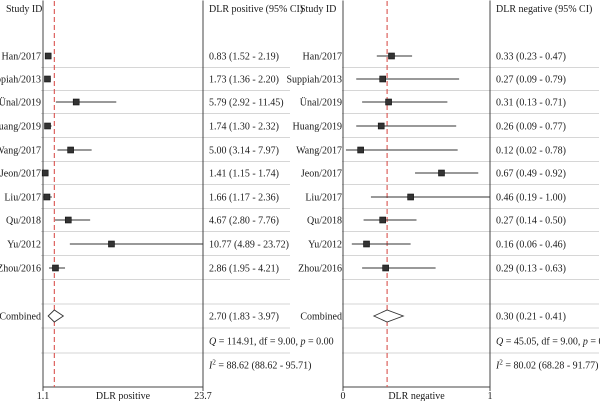 Image resolution: width=600 pixels, height=401 pixels. I want to click on study-estimate-text: 0.46 (0.19 - 1.00), so click(531, 198).